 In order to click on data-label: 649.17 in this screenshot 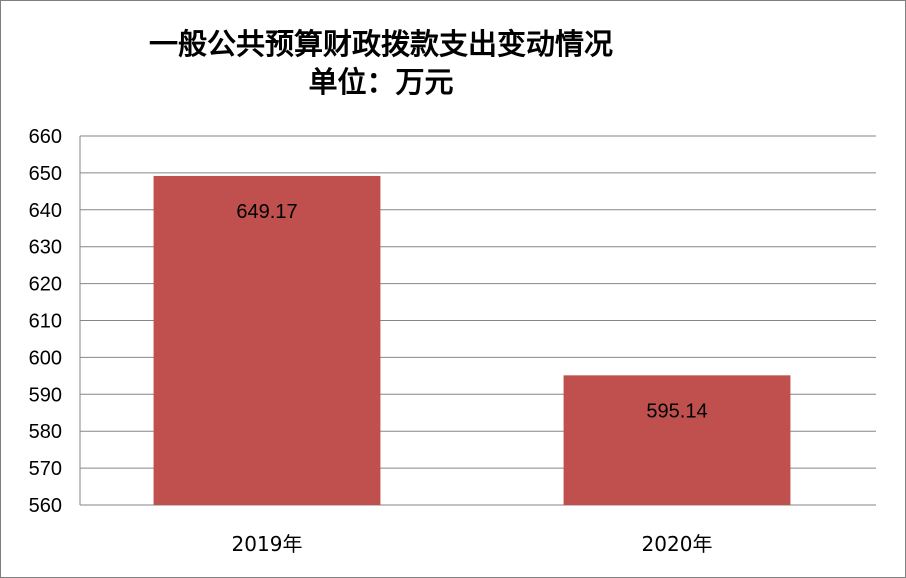, I will do `click(266, 212)`.